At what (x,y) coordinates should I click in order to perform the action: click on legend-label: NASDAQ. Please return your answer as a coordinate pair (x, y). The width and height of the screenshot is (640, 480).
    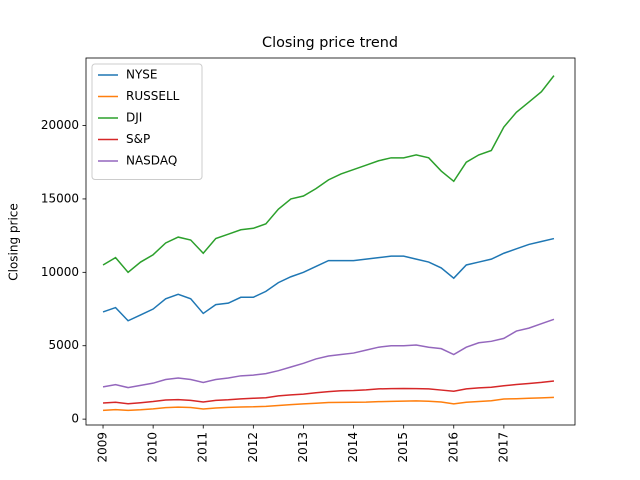
    Looking at the image, I should click on (151, 161).